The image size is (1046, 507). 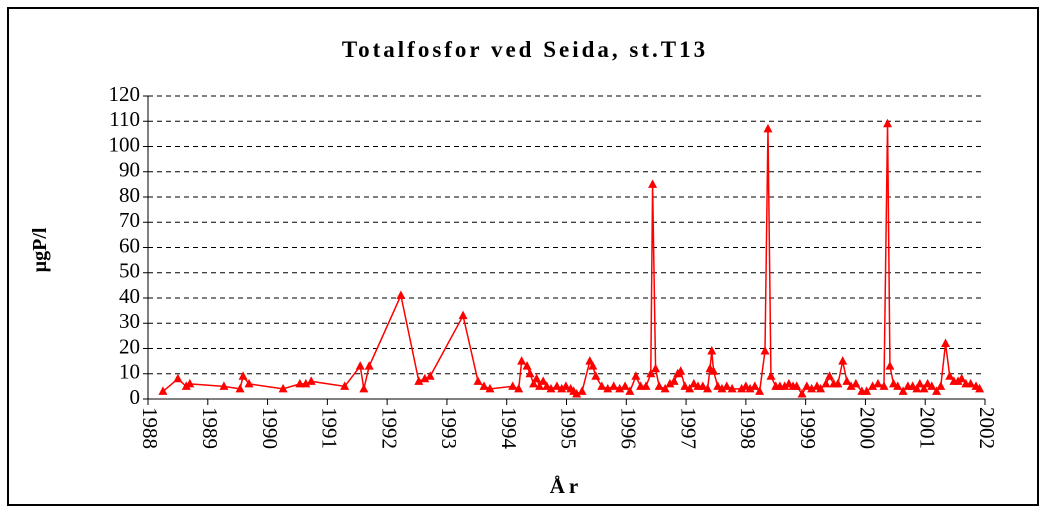 What do you see at coordinates (129, 195) in the screenshot?
I see `y-tick-label: 80` at bounding box center [129, 195].